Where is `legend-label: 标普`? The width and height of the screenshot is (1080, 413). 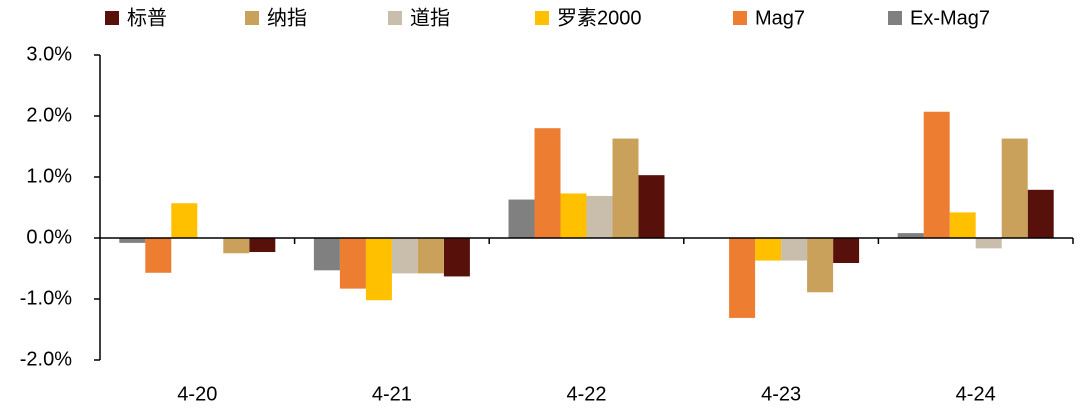
legend-label: 标普 is located at coordinates (147, 17).